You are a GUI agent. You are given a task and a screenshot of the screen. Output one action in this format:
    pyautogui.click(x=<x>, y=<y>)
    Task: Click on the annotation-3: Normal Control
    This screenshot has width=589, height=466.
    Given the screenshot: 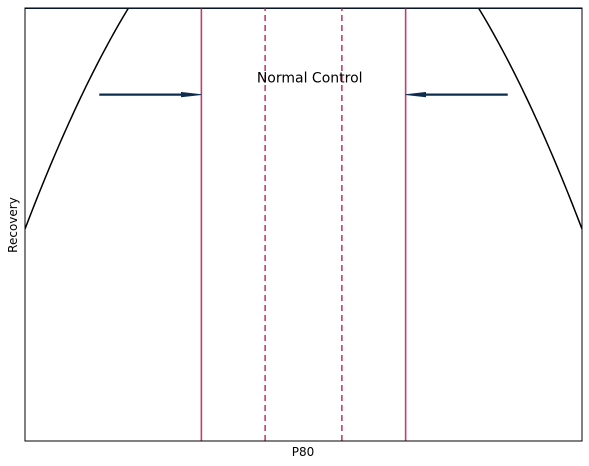 What is the action you would take?
    pyautogui.click(x=310, y=78)
    